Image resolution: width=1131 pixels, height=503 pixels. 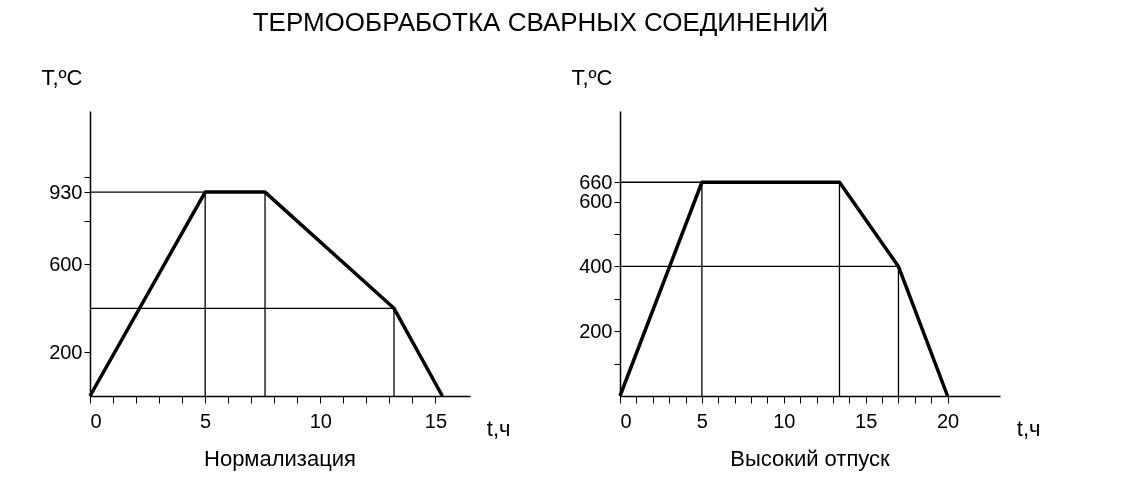 I want to click on text: Высокий отпуск, so click(x=810, y=458).